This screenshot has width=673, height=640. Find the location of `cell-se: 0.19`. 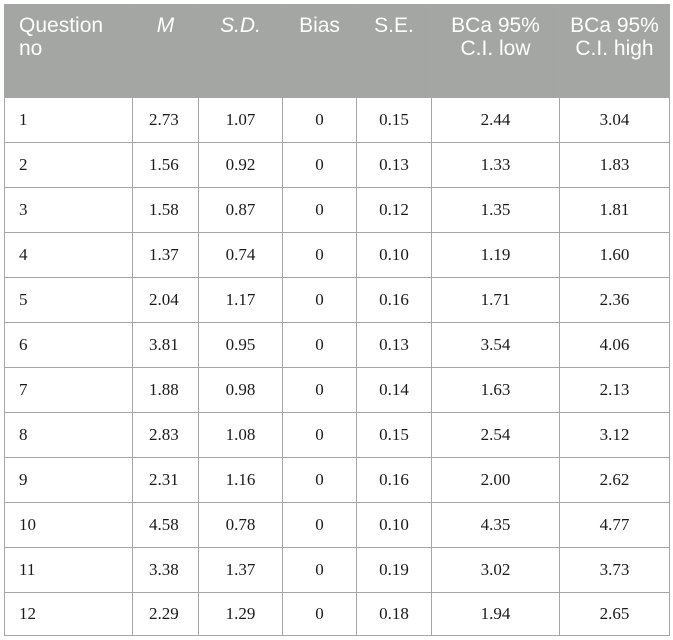

cell-se: 0.19 is located at coordinates (394, 570).